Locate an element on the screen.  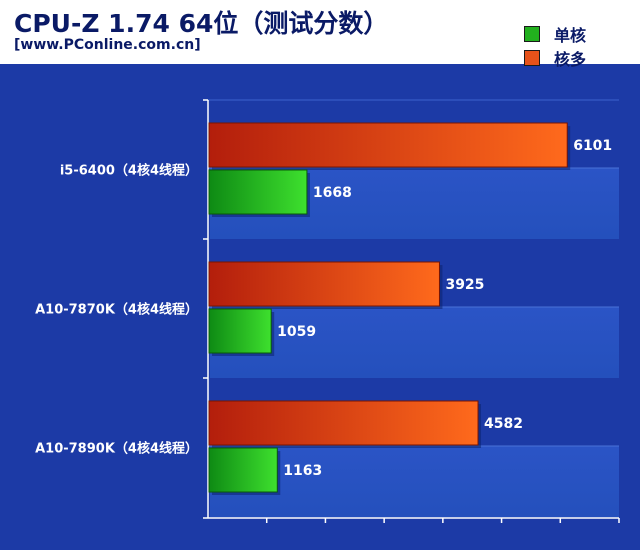
legend-item-multi-core: 核多 is located at coordinates (555, 58).